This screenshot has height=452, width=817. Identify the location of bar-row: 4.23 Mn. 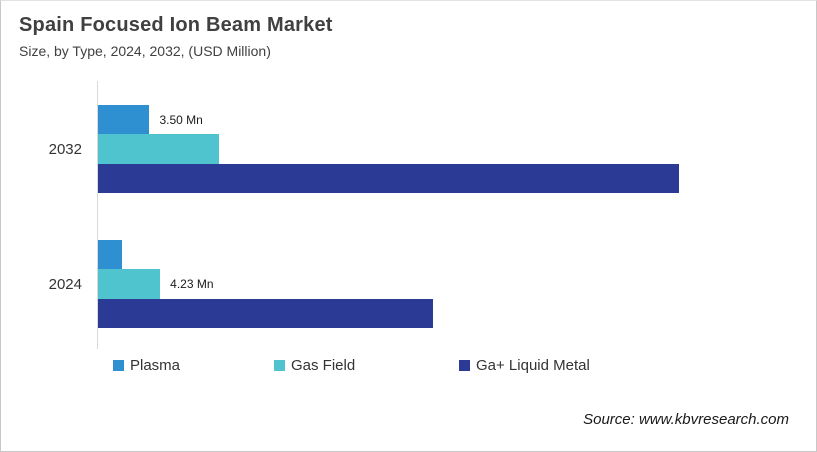
(457, 284).